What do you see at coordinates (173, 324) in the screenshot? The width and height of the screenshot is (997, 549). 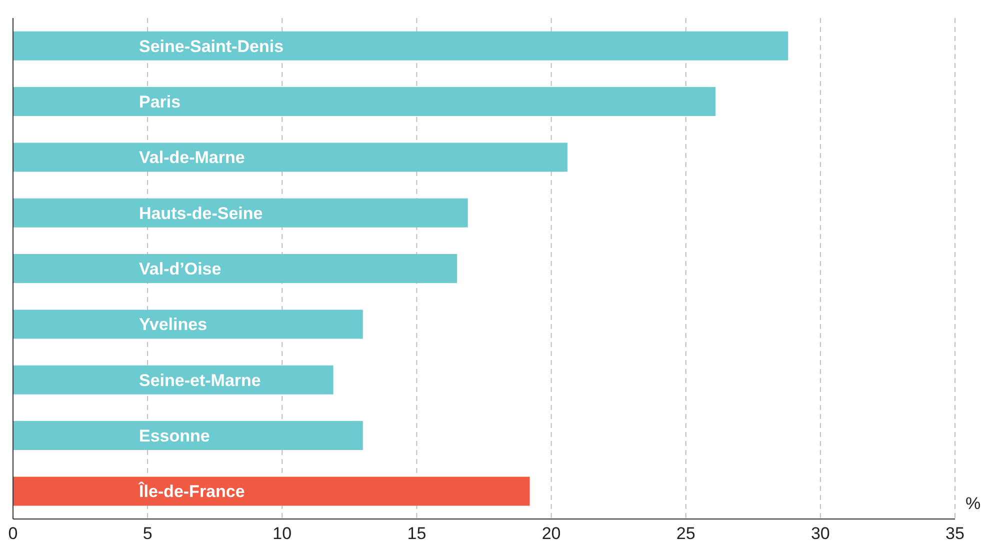 I see `y-tick-label: Yvelines` at bounding box center [173, 324].